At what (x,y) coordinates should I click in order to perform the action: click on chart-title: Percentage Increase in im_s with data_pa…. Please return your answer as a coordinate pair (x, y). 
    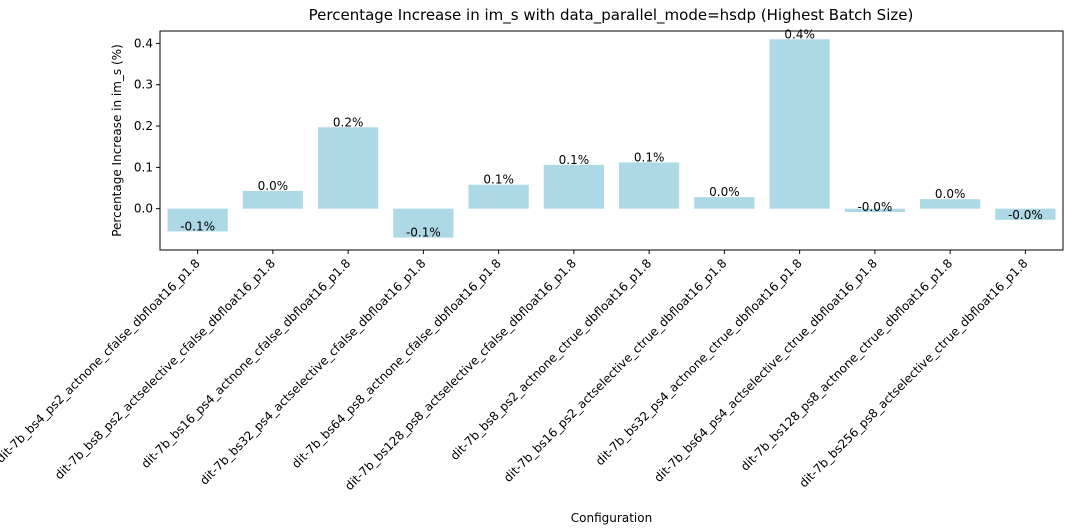
    Looking at the image, I should click on (611, 15).